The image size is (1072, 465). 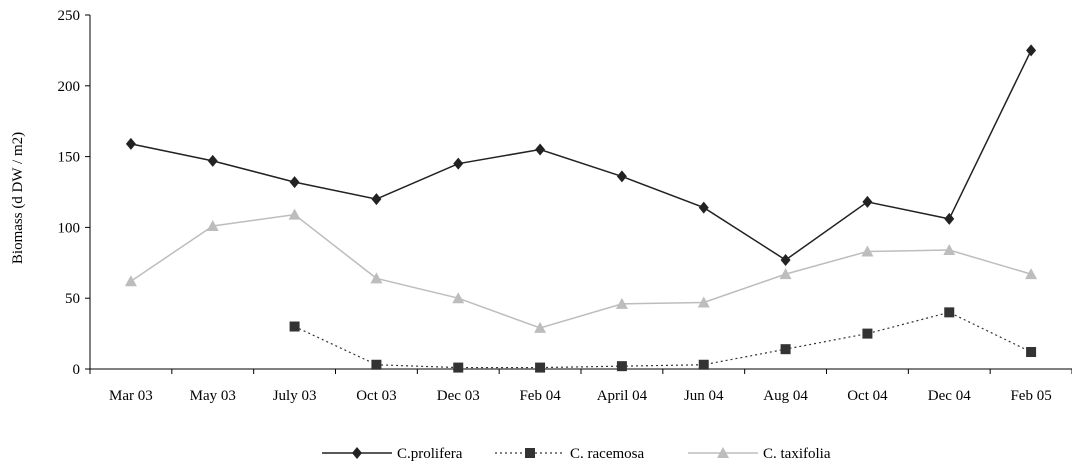 I want to click on x-tick-label: July 03, so click(x=295, y=396).